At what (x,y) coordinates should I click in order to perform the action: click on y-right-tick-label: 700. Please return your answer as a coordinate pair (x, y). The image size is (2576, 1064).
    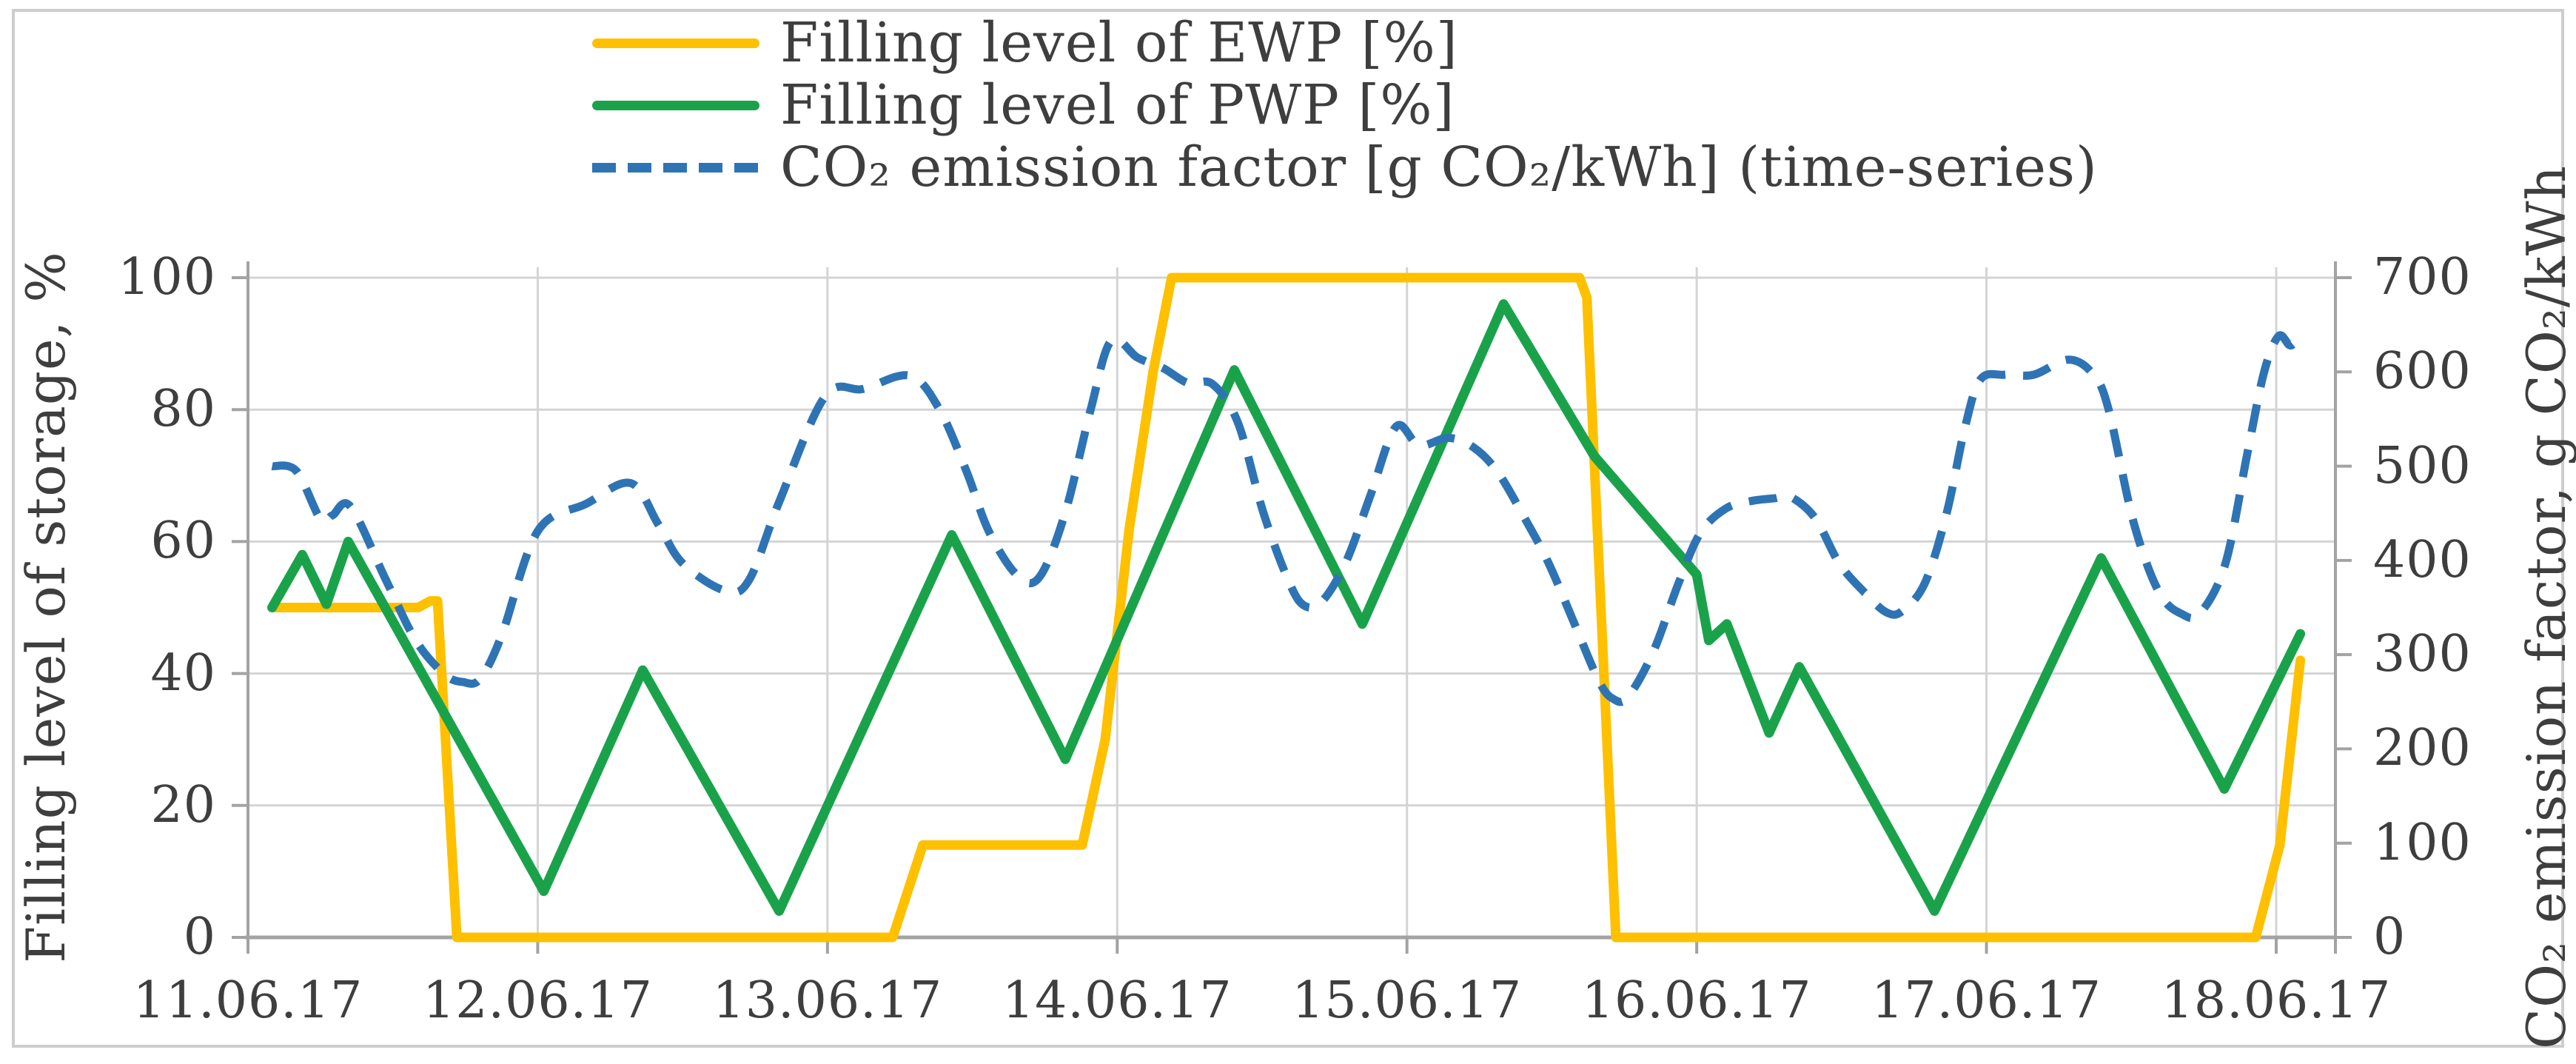
    Looking at the image, I should click on (2422, 278).